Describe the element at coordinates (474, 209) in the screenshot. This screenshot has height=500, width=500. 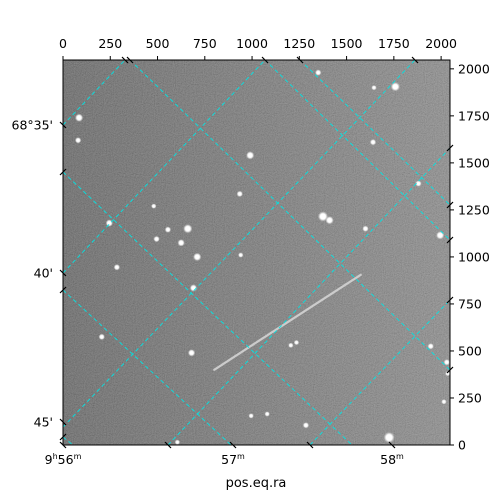
I see `right-tick-label: 1250` at that location.